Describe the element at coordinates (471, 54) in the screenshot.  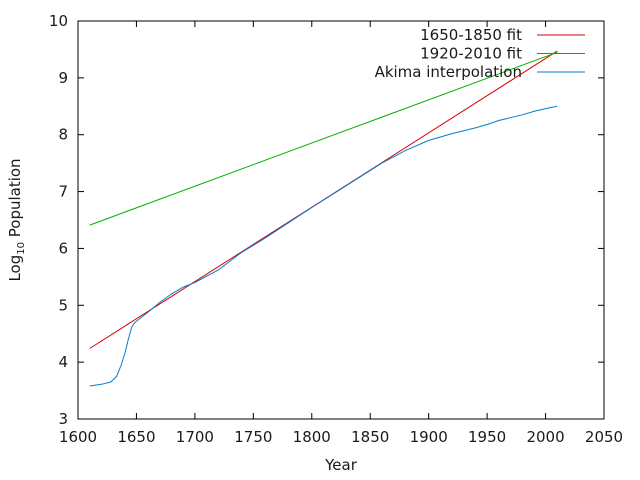
I see `legend-label-1: 1920-2010 fit` at that location.